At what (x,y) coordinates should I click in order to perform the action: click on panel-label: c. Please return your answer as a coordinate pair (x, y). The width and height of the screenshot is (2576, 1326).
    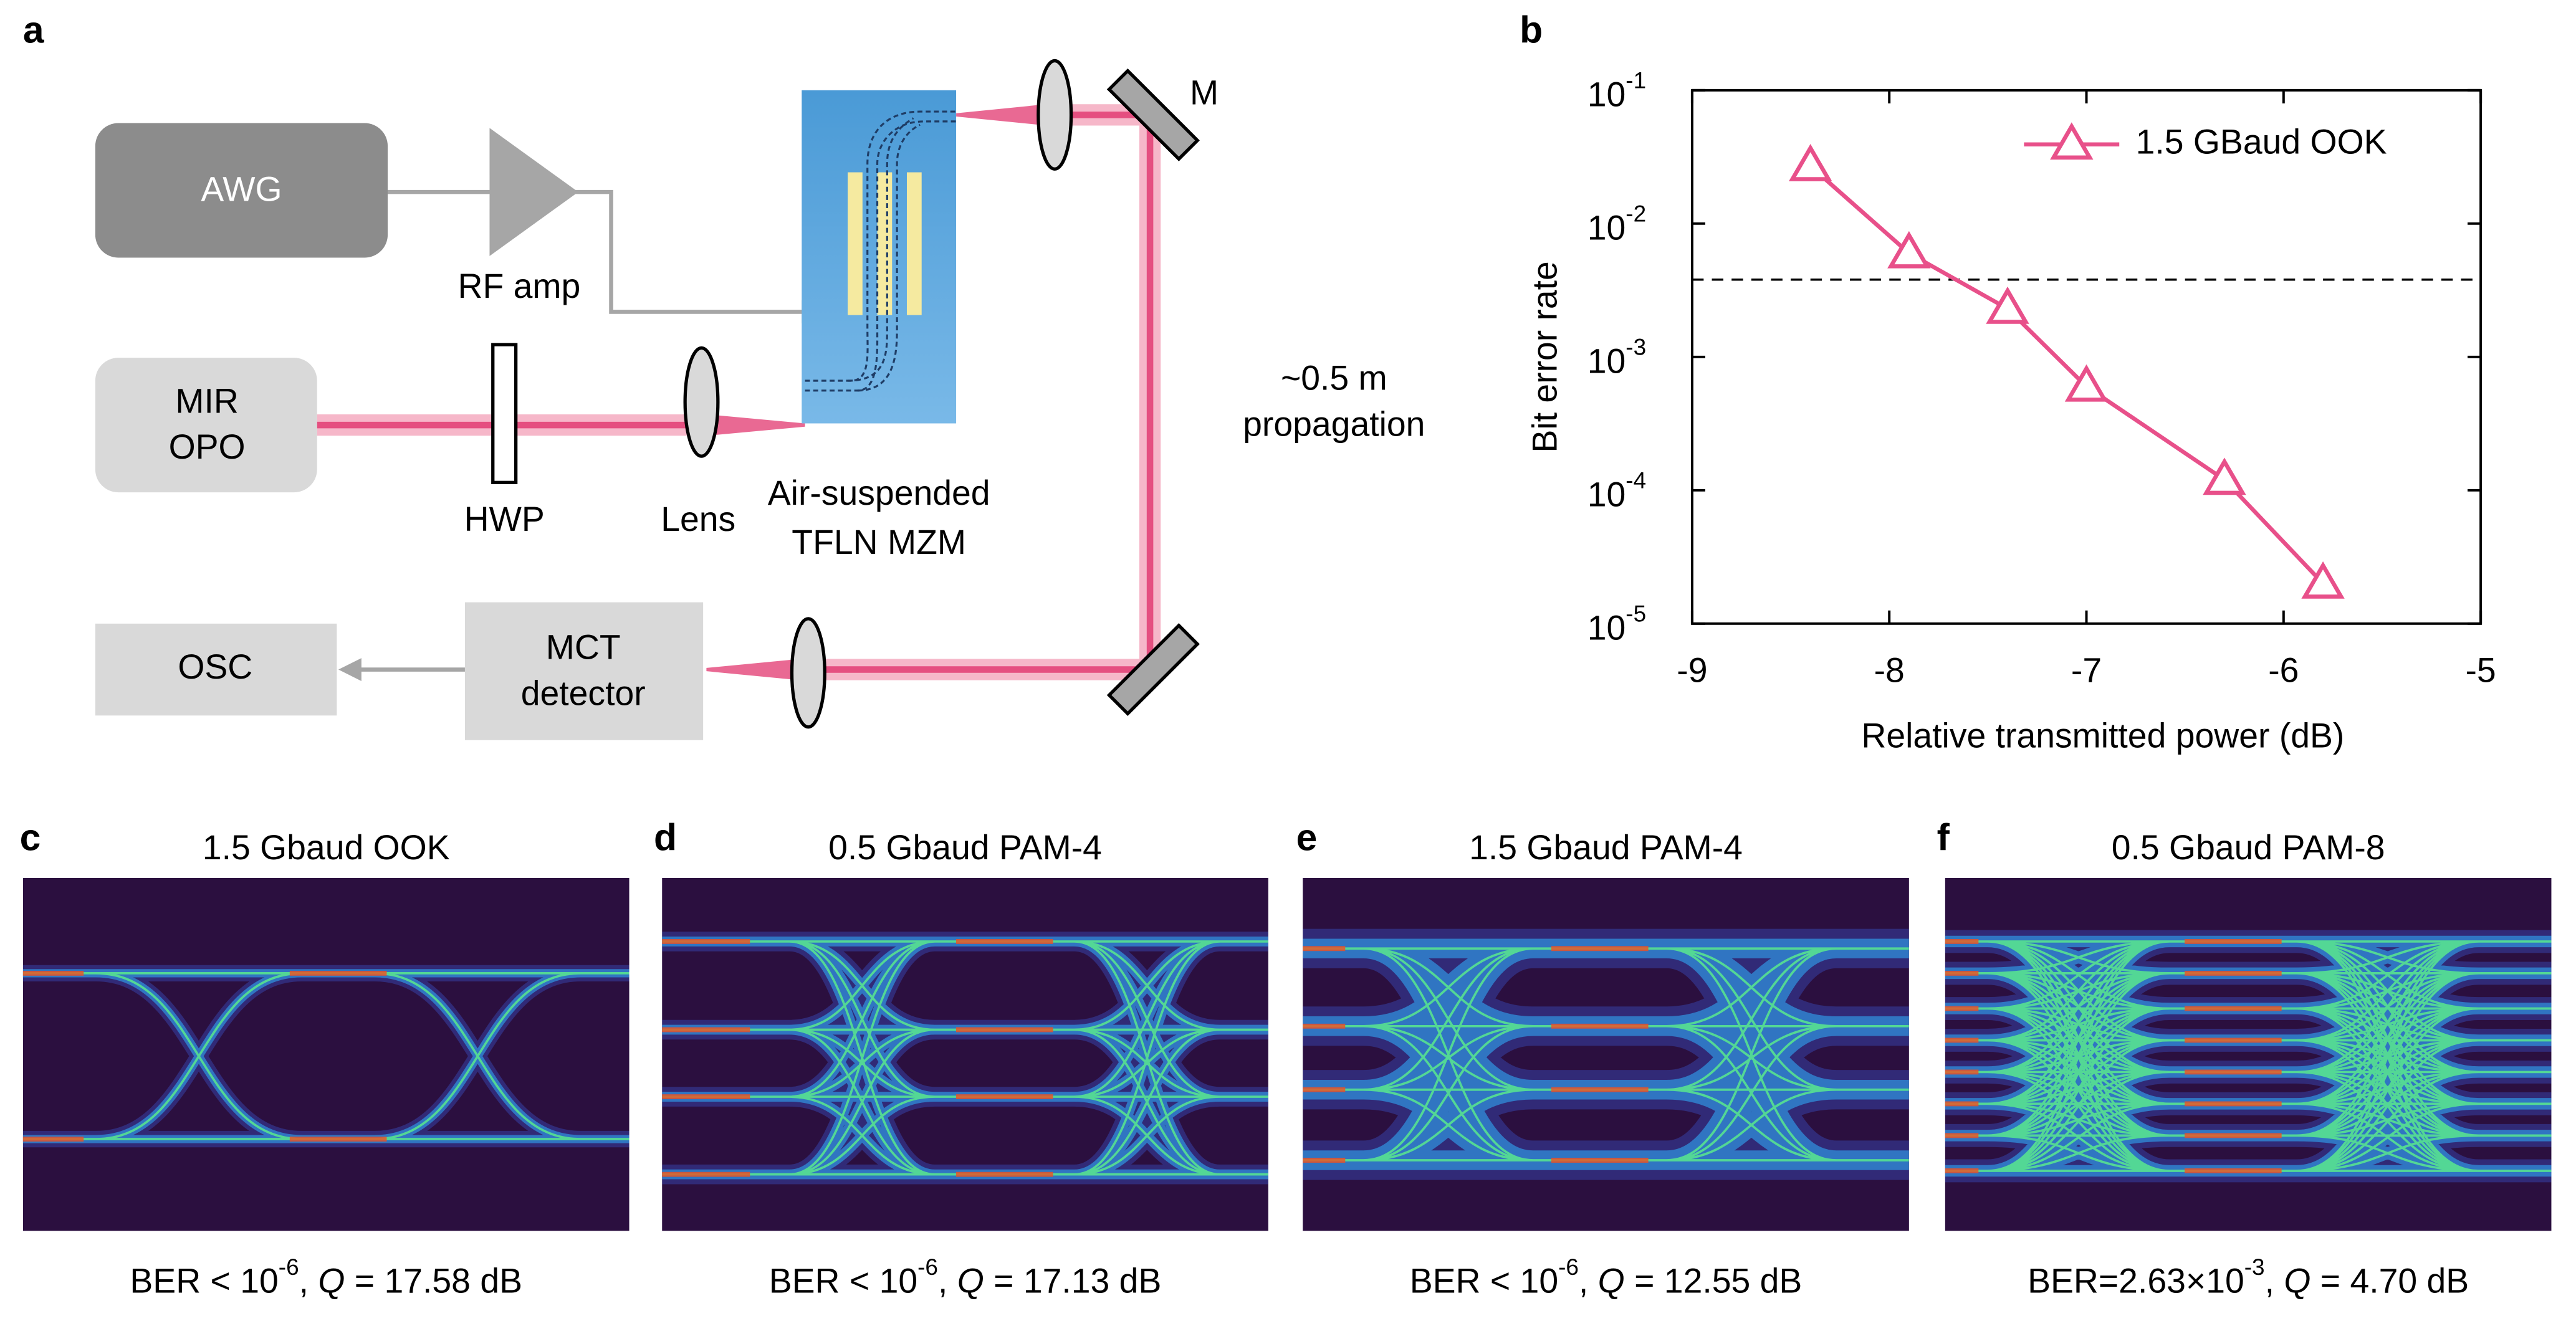
    Looking at the image, I should click on (31, 837).